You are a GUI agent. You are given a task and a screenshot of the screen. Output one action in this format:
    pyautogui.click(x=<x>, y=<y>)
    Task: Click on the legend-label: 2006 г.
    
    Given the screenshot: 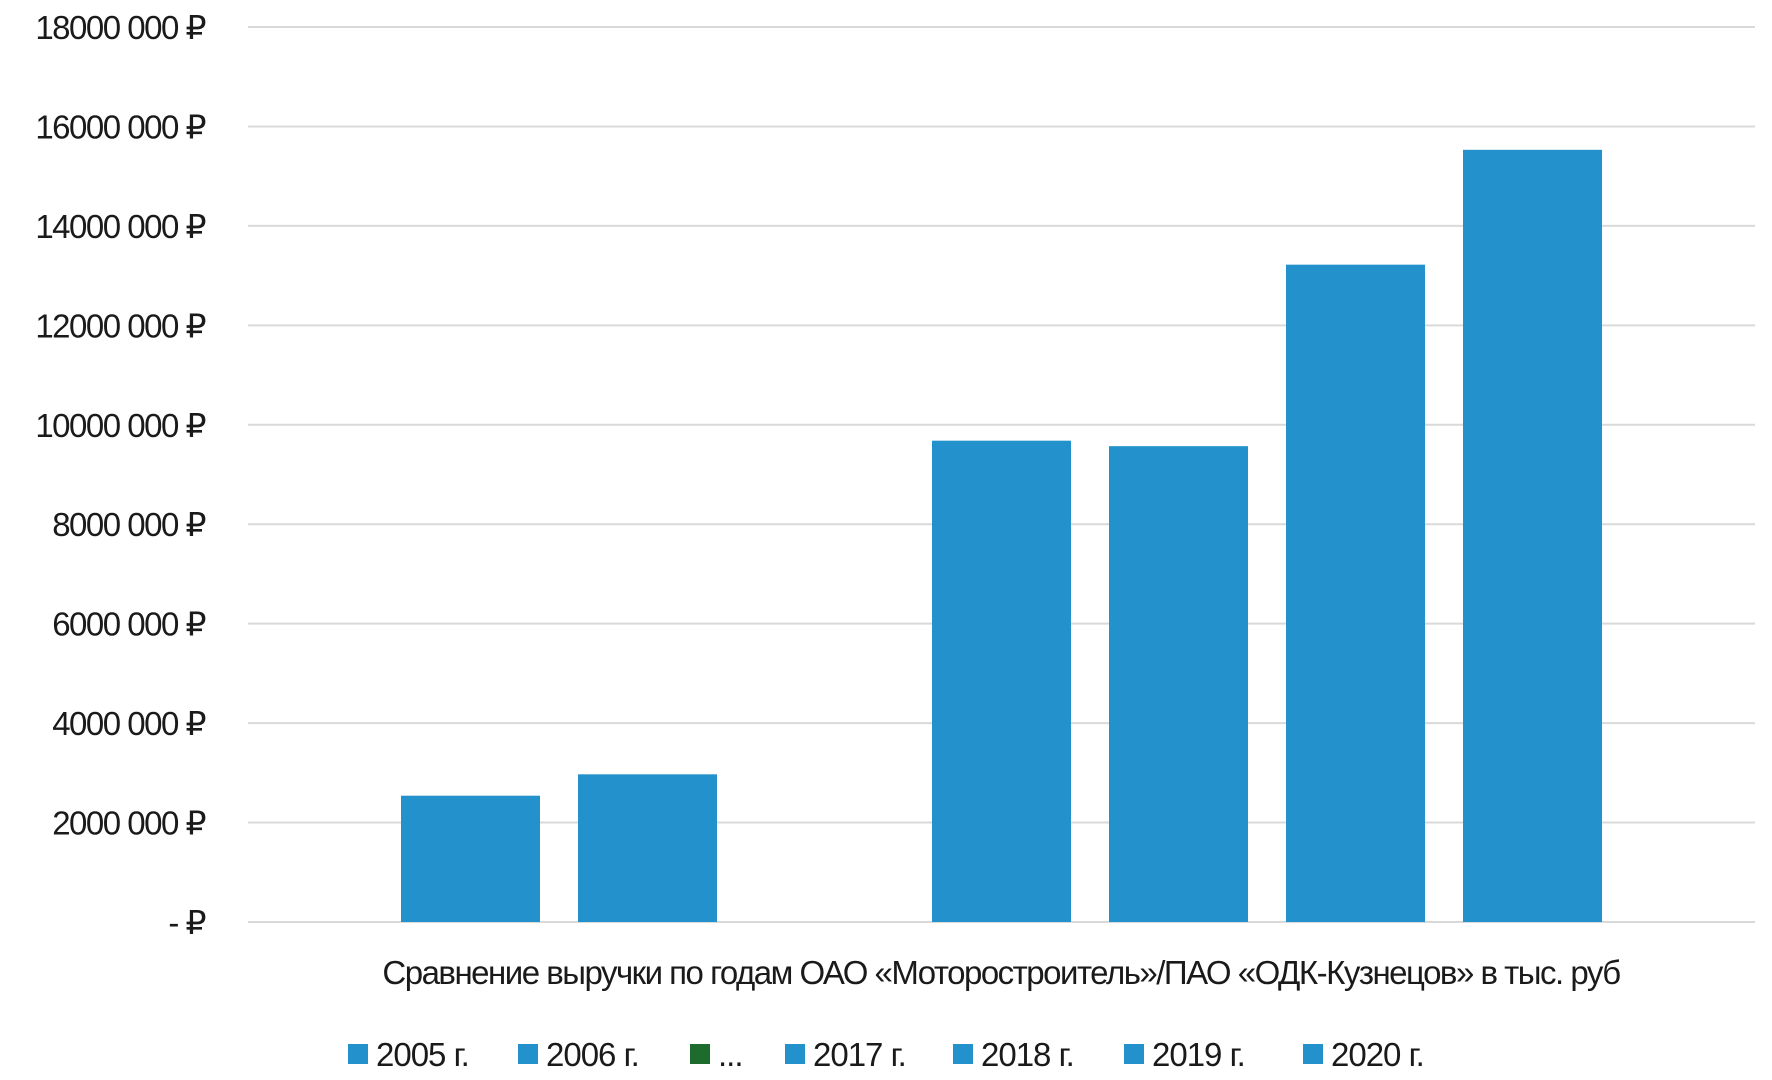 What is the action you would take?
    pyautogui.click(x=592, y=1054)
    